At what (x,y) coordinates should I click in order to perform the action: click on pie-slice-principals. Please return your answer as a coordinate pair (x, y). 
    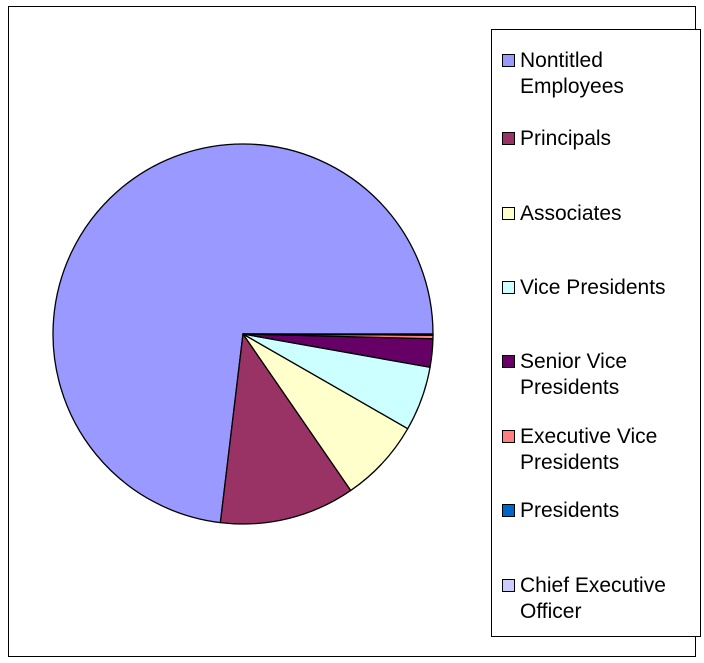
    Looking at the image, I should click on (285, 429).